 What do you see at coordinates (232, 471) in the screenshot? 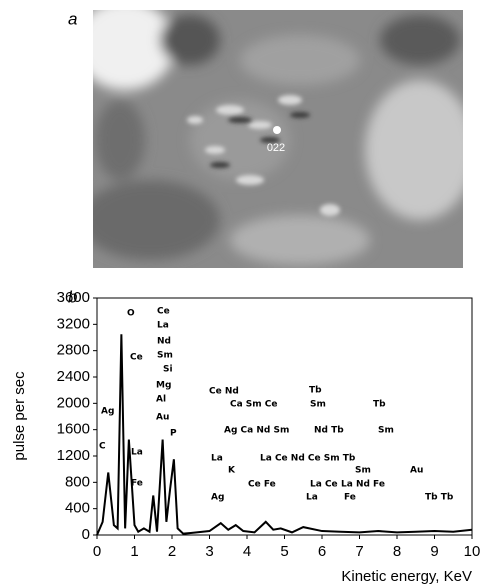
I see `peak-annotation: K` at bounding box center [232, 471].